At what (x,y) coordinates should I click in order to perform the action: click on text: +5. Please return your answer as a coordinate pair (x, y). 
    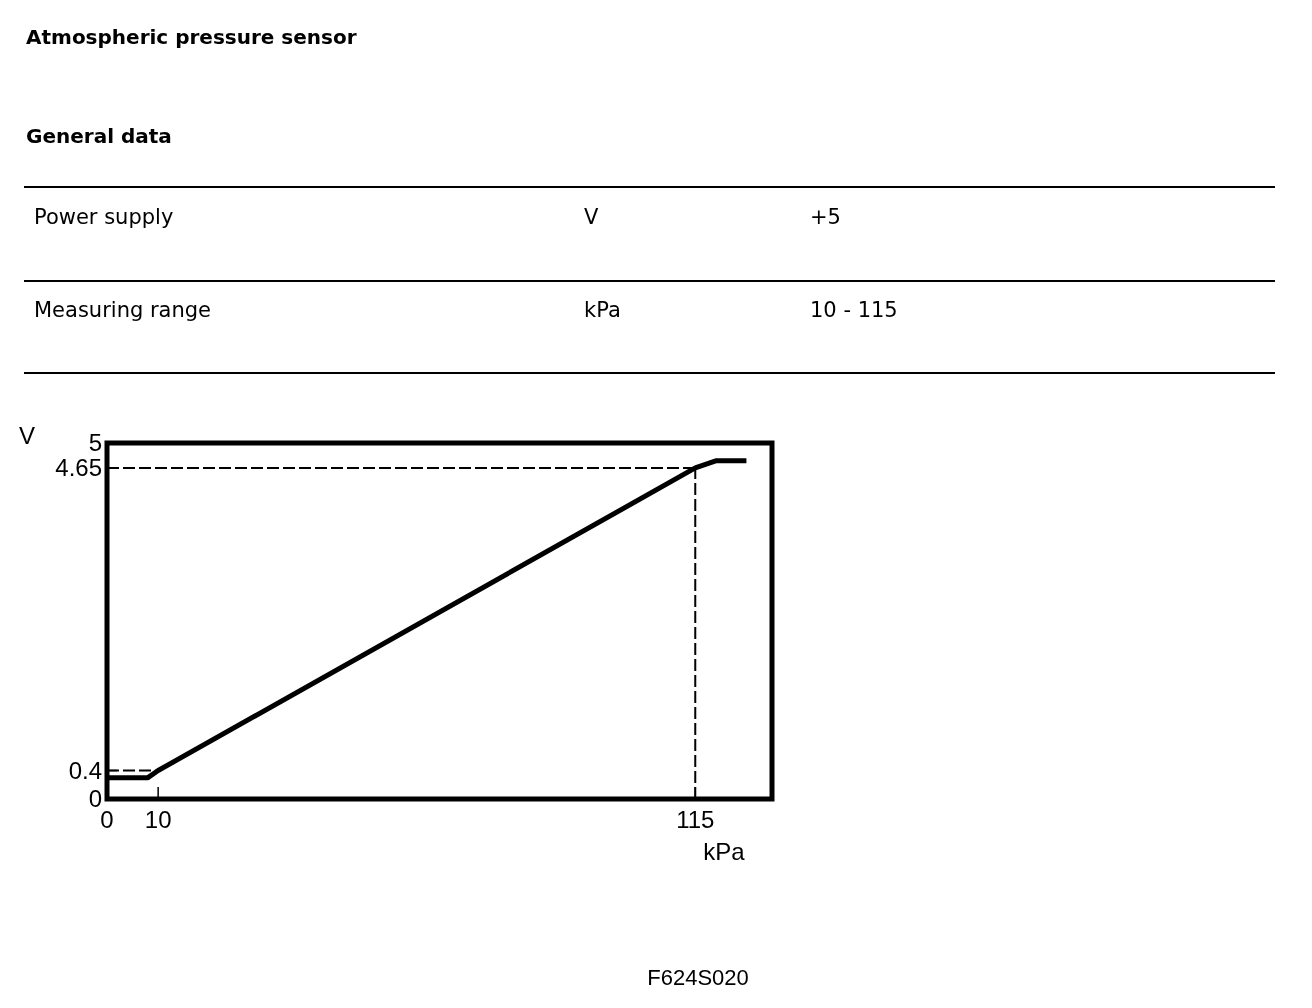
    Looking at the image, I should click on (825, 217).